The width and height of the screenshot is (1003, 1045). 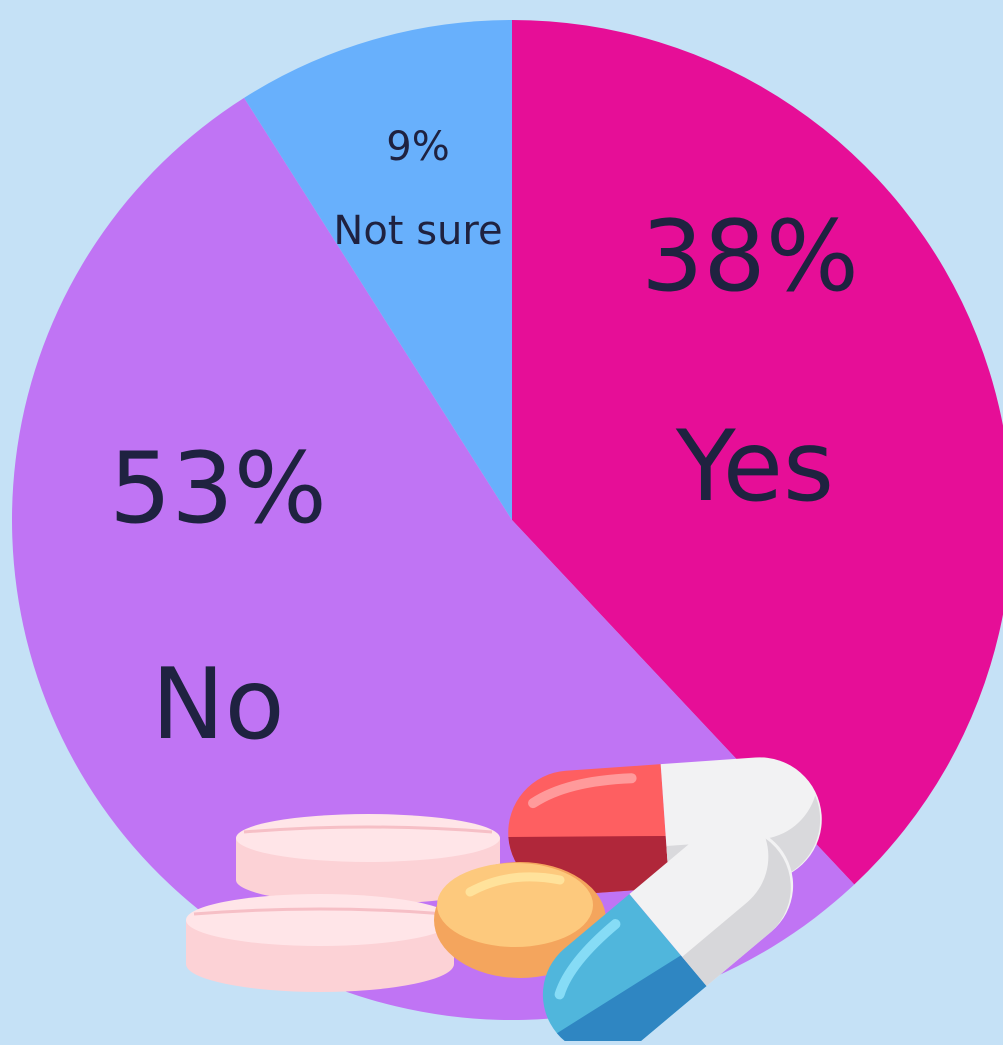 I want to click on slice-yes-label: Yes, so click(x=754, y=467).